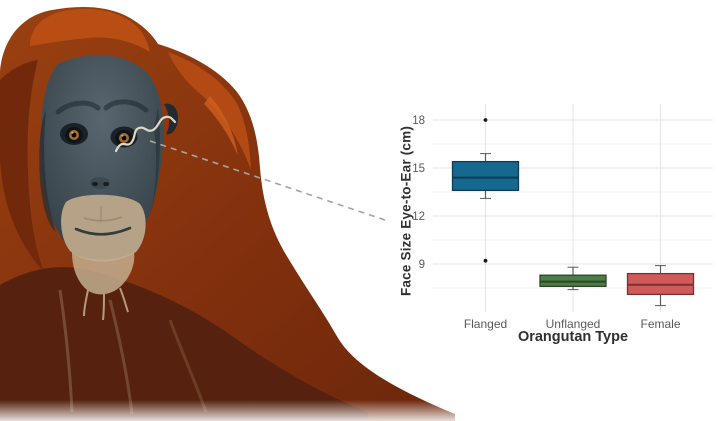 Image resolution: width=720 pixels, height=421 pixels. I want to click on eye-right, so click(124, 137).